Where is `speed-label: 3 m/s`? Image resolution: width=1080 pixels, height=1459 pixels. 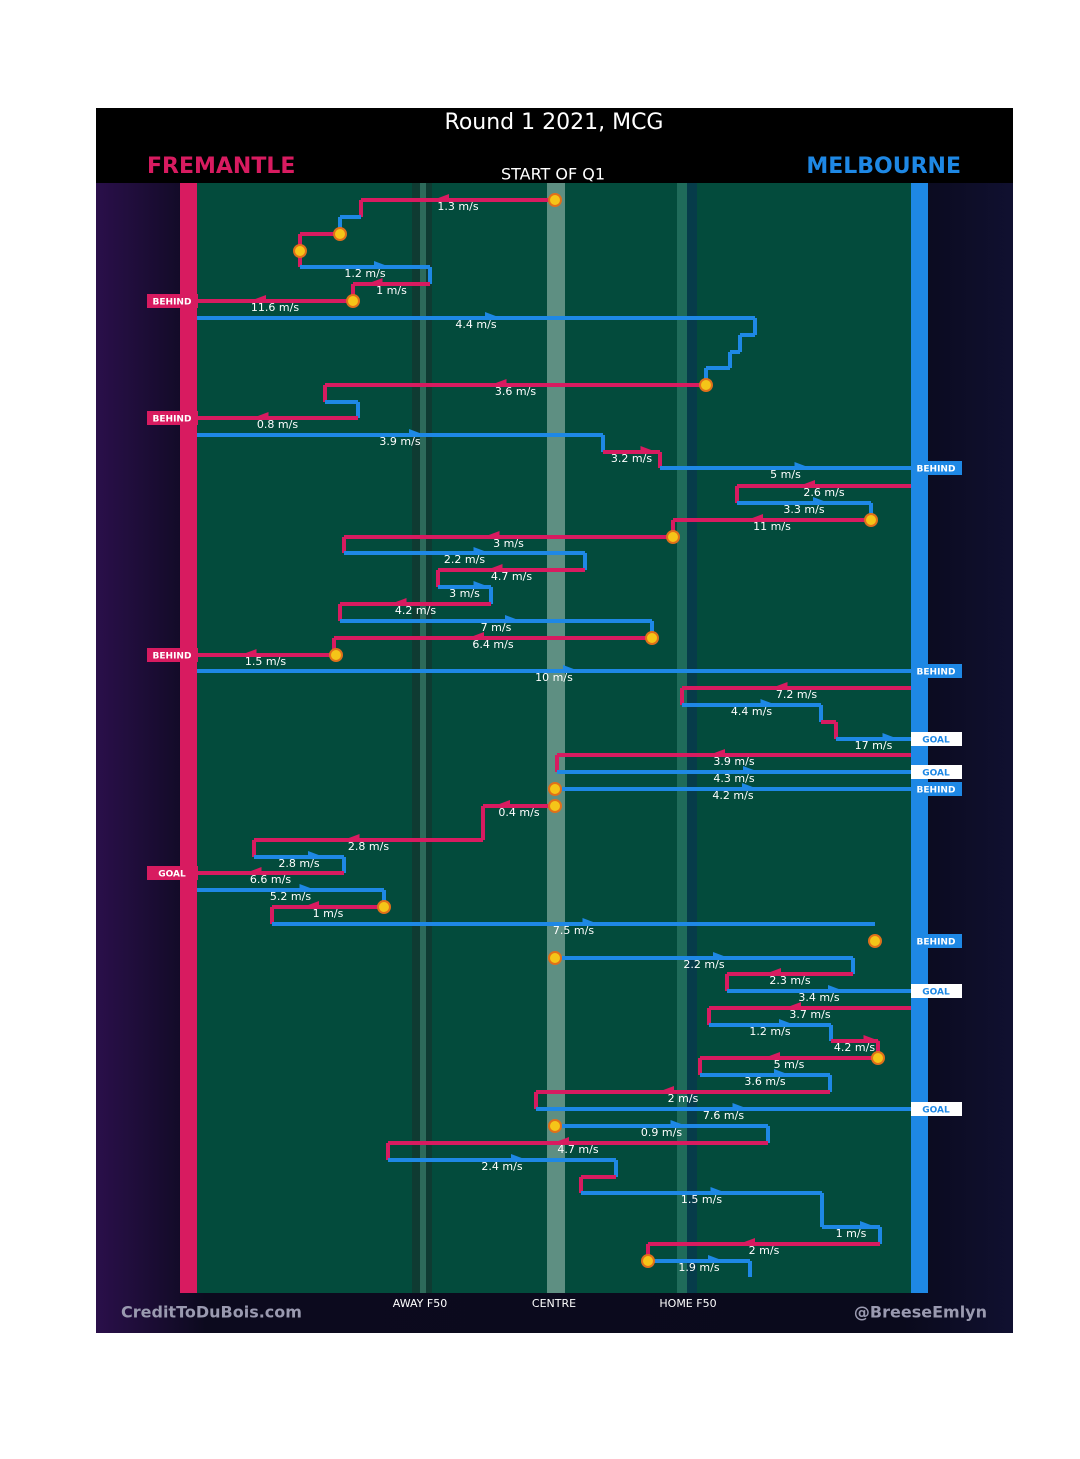 speed-label: 3 m/s is located at coordinates (508, 543).